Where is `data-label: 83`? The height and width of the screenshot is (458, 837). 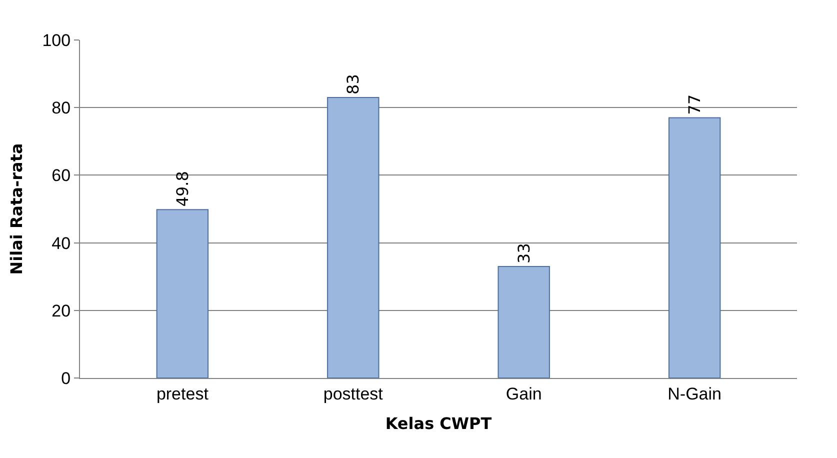
data-label: 83 is located at coordinates (353, 84).